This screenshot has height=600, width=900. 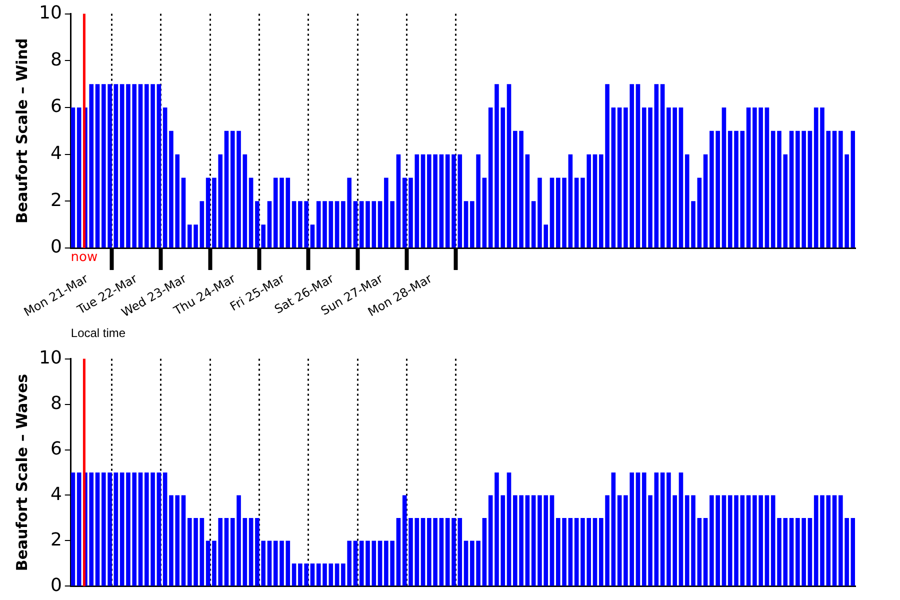 What do you see at coordinates (98, 333) in the screenshot?
I see `x-axis-title: Local time` at bounding box center [98, 333].